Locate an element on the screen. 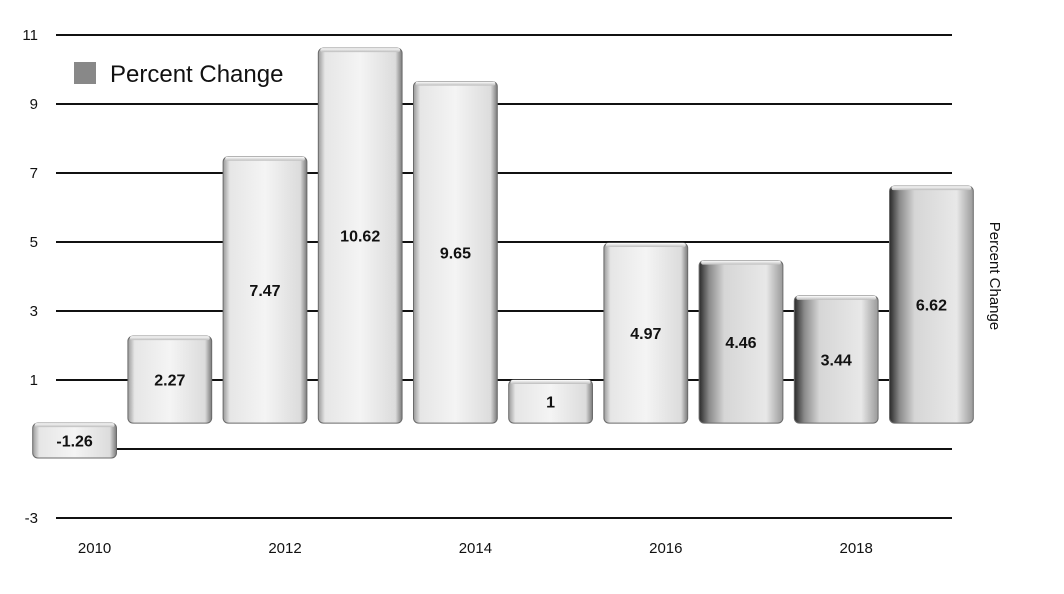 The width and height of the screenshot is (1064, 594). x-tick-label: 2010 is located at coordinates (94, 548).